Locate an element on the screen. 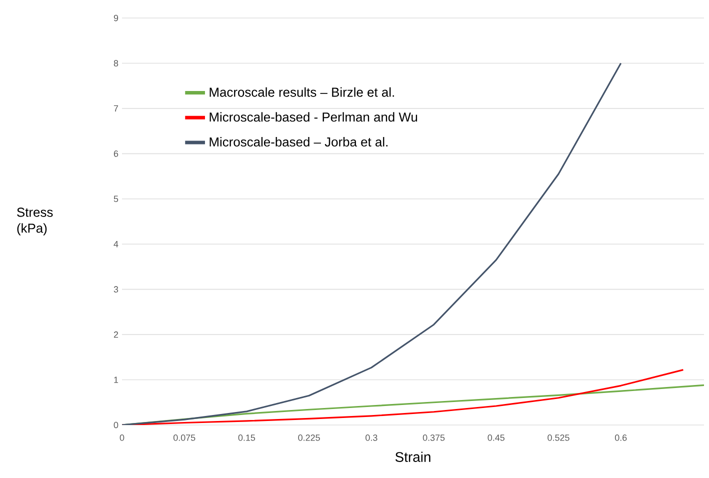 The width and height of the screenshot is (709, 478). legend-label: Macroscale results – Birzle et al. is located at coordinates (302, 92).